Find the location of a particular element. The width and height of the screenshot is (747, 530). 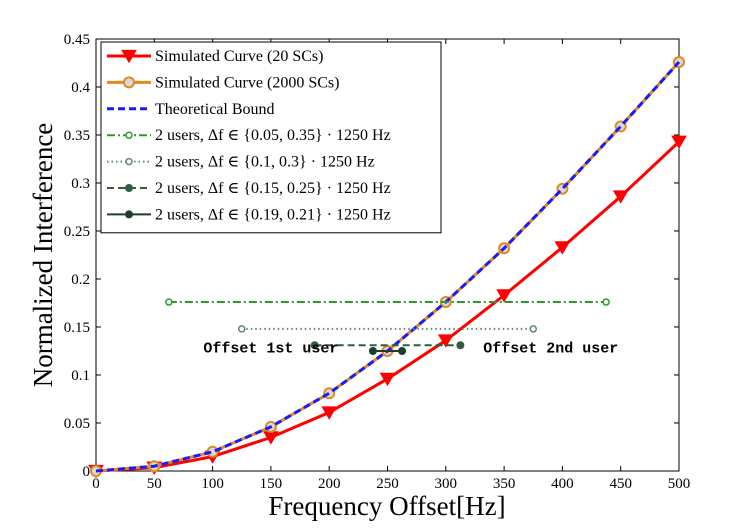

x-tick-label: 400 is located at coordinates (562, 484).